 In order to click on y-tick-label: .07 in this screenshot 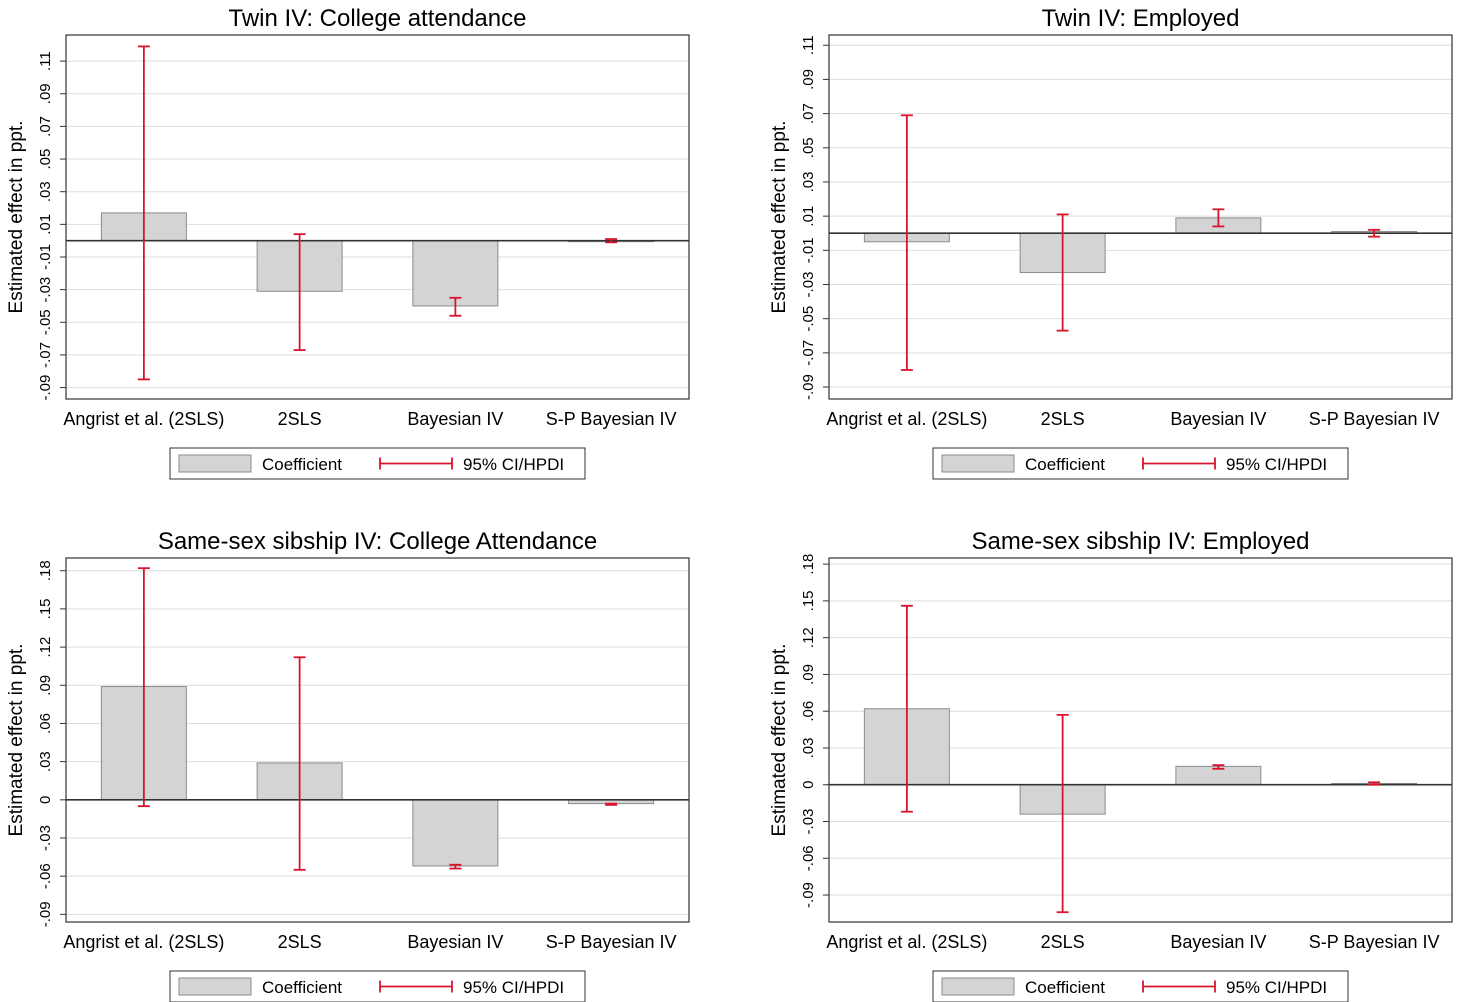, I will do `click(808, 113)`.